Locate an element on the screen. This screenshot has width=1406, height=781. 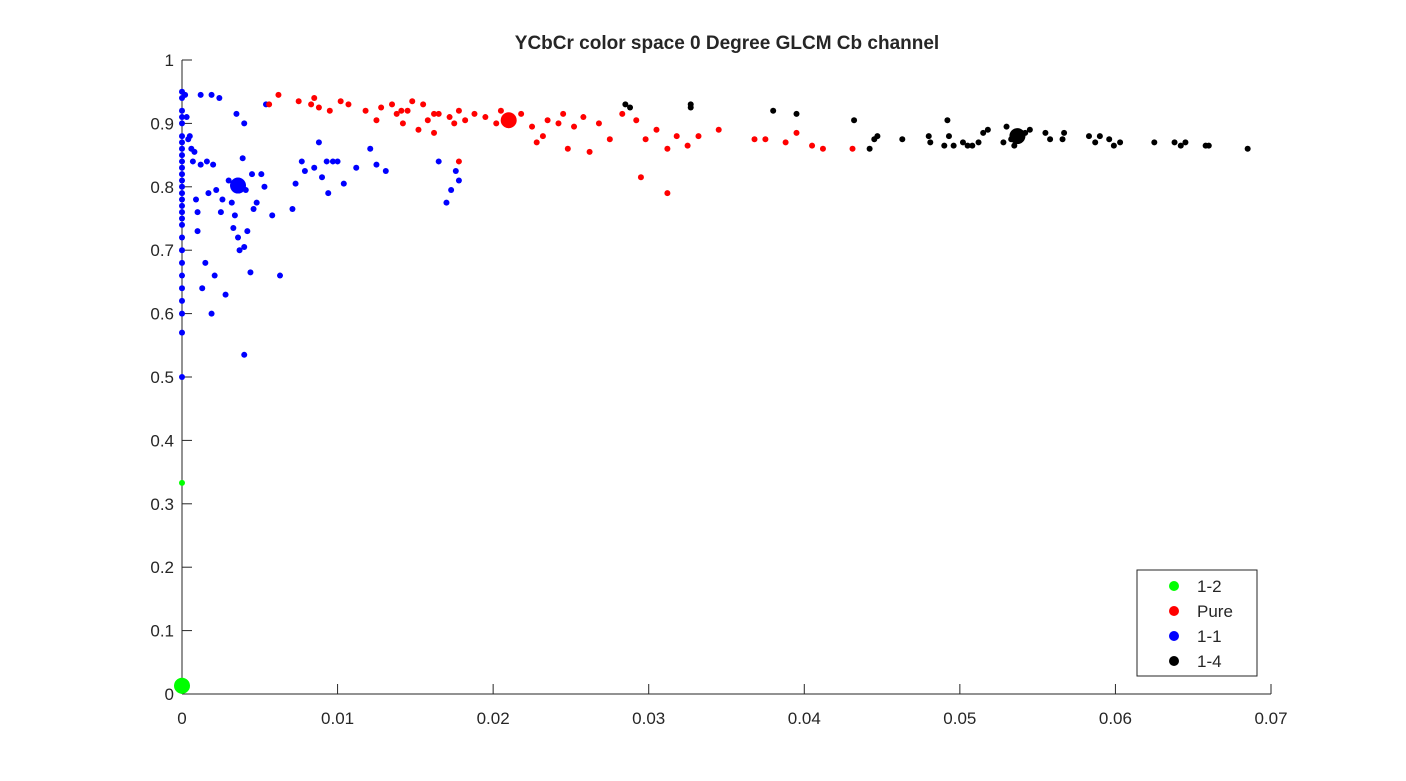
y-tick-label: 0.5 is located at coordinates (162, 377).